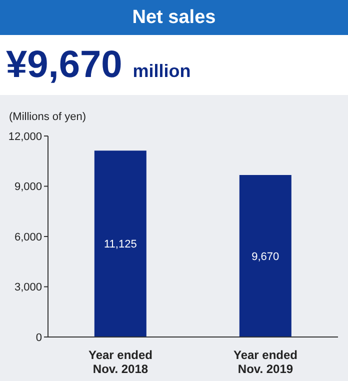  What do you see at coordinates (266, 256) in the screenshot?
I see `data-label: 9,670` at bounding box center [266, 256].